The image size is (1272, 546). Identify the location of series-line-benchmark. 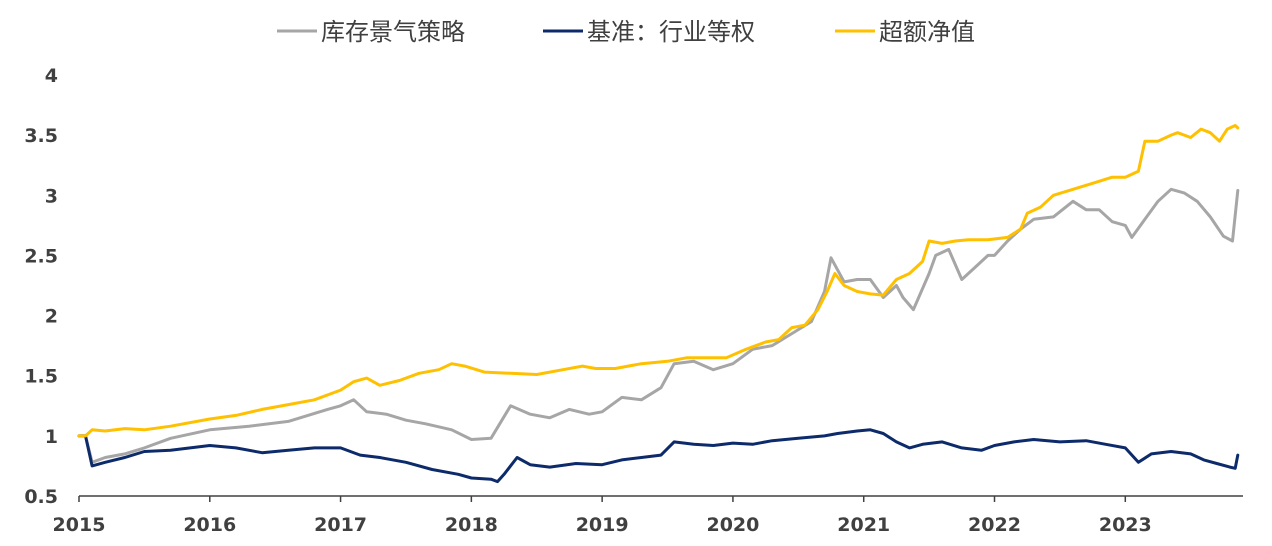
(658, 456).